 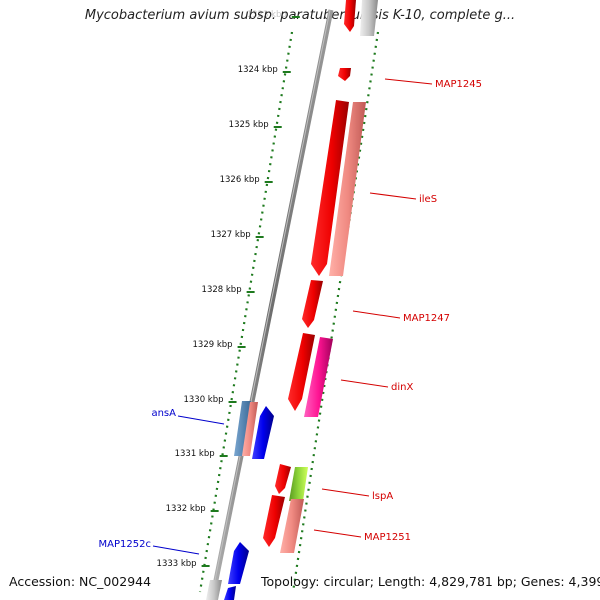 I want to click on tick-label: 1328 kbp, so click(x=222, y=290).